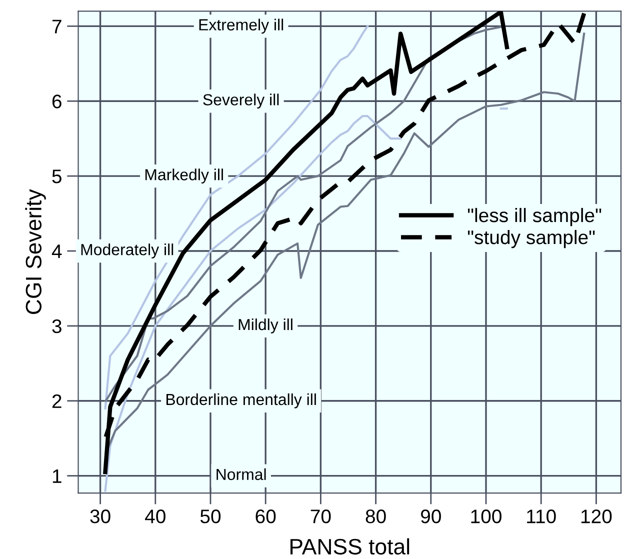 The width and height of the screenshot is (626, 559). I want to click on x-tick-label: 110, so click(541, 517).